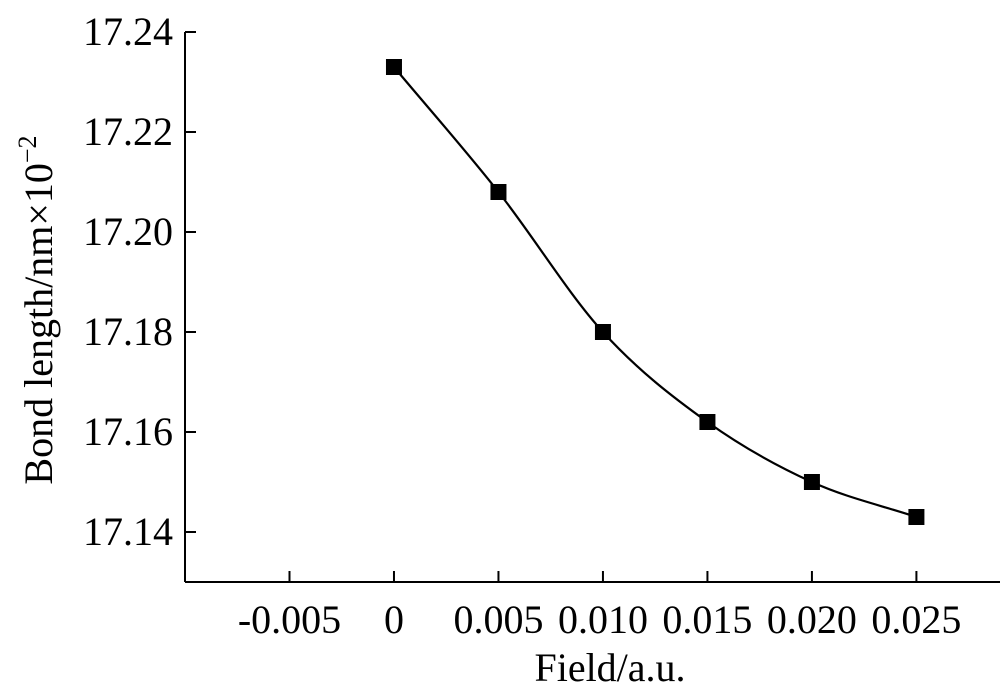  I want to click on x-tick-label: 0.020, so click(812, 619).